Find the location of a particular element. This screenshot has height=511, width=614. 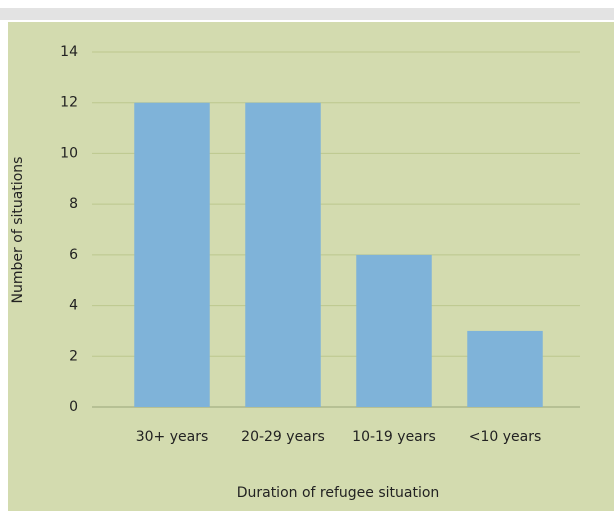

y-tick-label: 12 is located at coordinates (69, 103).